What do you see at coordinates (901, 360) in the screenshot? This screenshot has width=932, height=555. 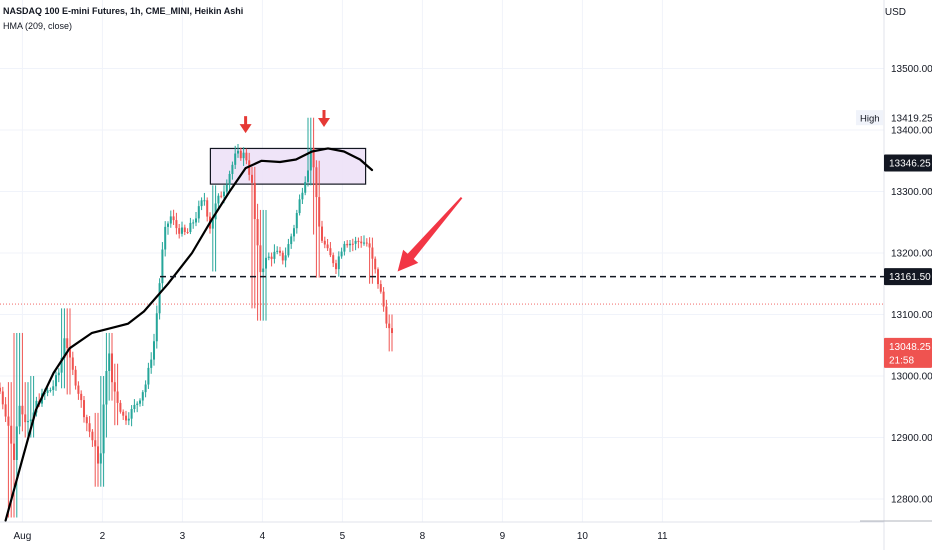 I see `countdown-label: 21:58` at bounding box center [901, 360].